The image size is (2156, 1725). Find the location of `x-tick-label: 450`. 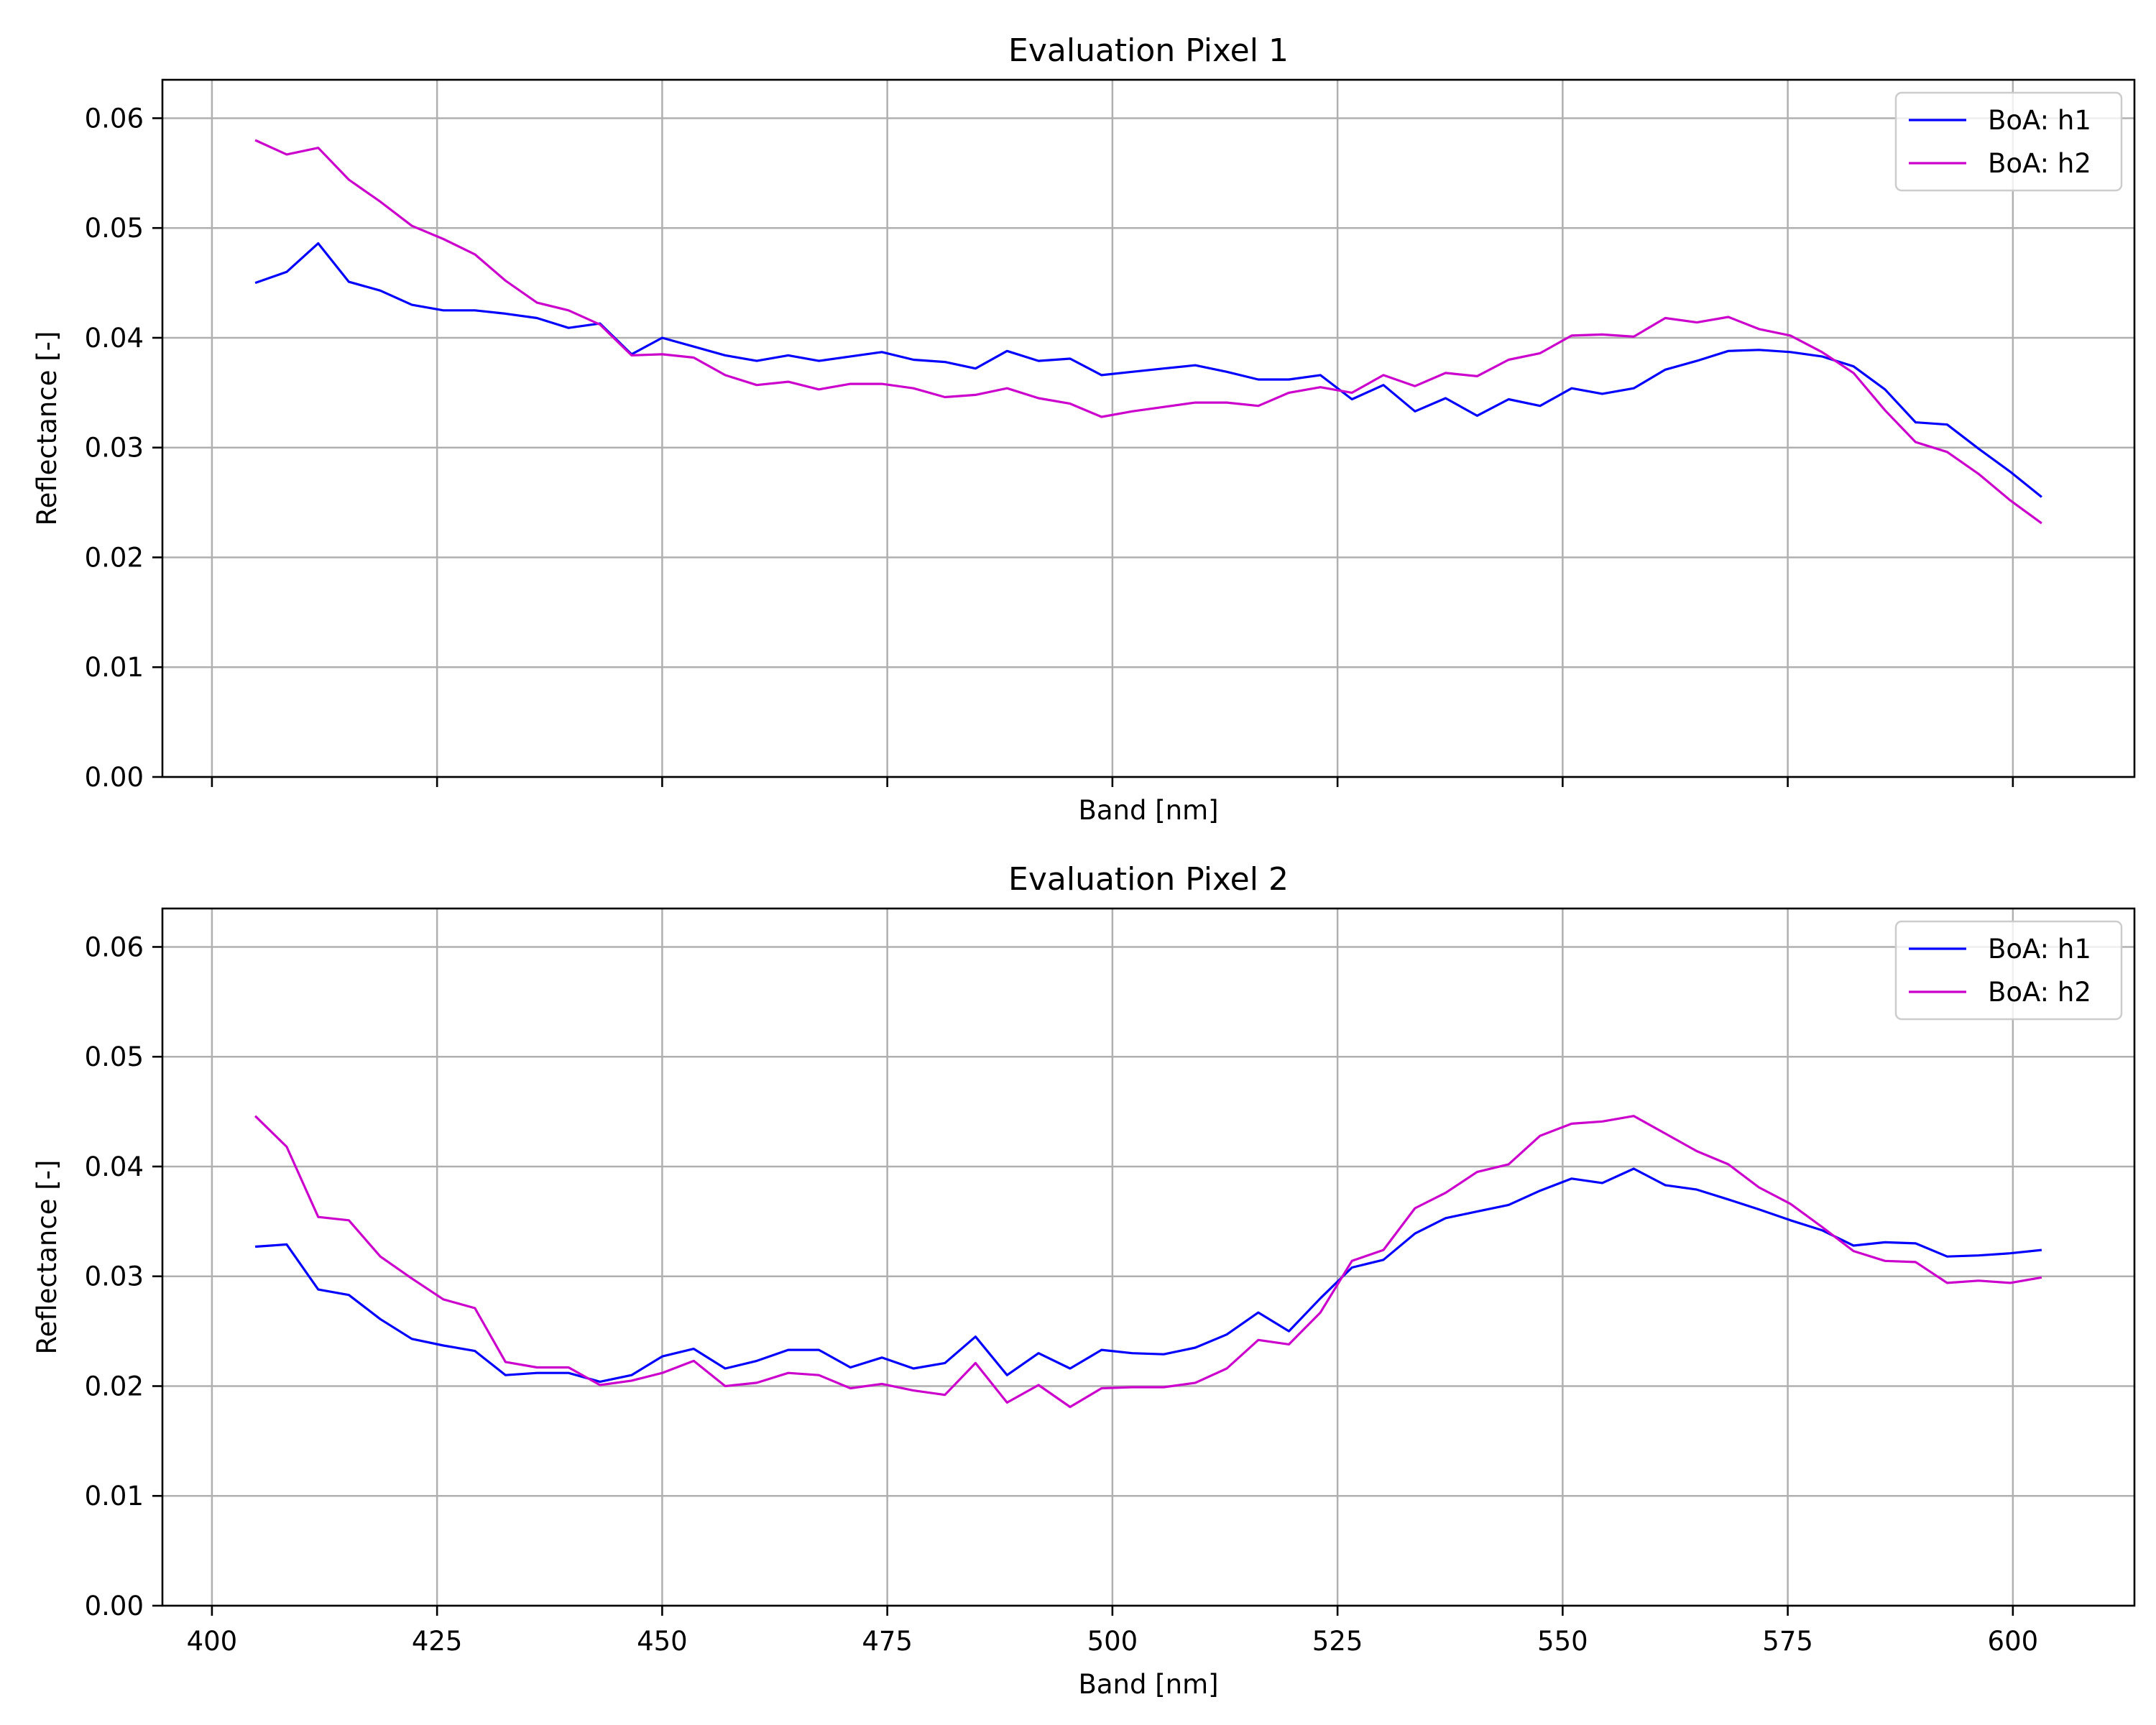

x-tick-label: 450 is located at coordinates (663, 1641).